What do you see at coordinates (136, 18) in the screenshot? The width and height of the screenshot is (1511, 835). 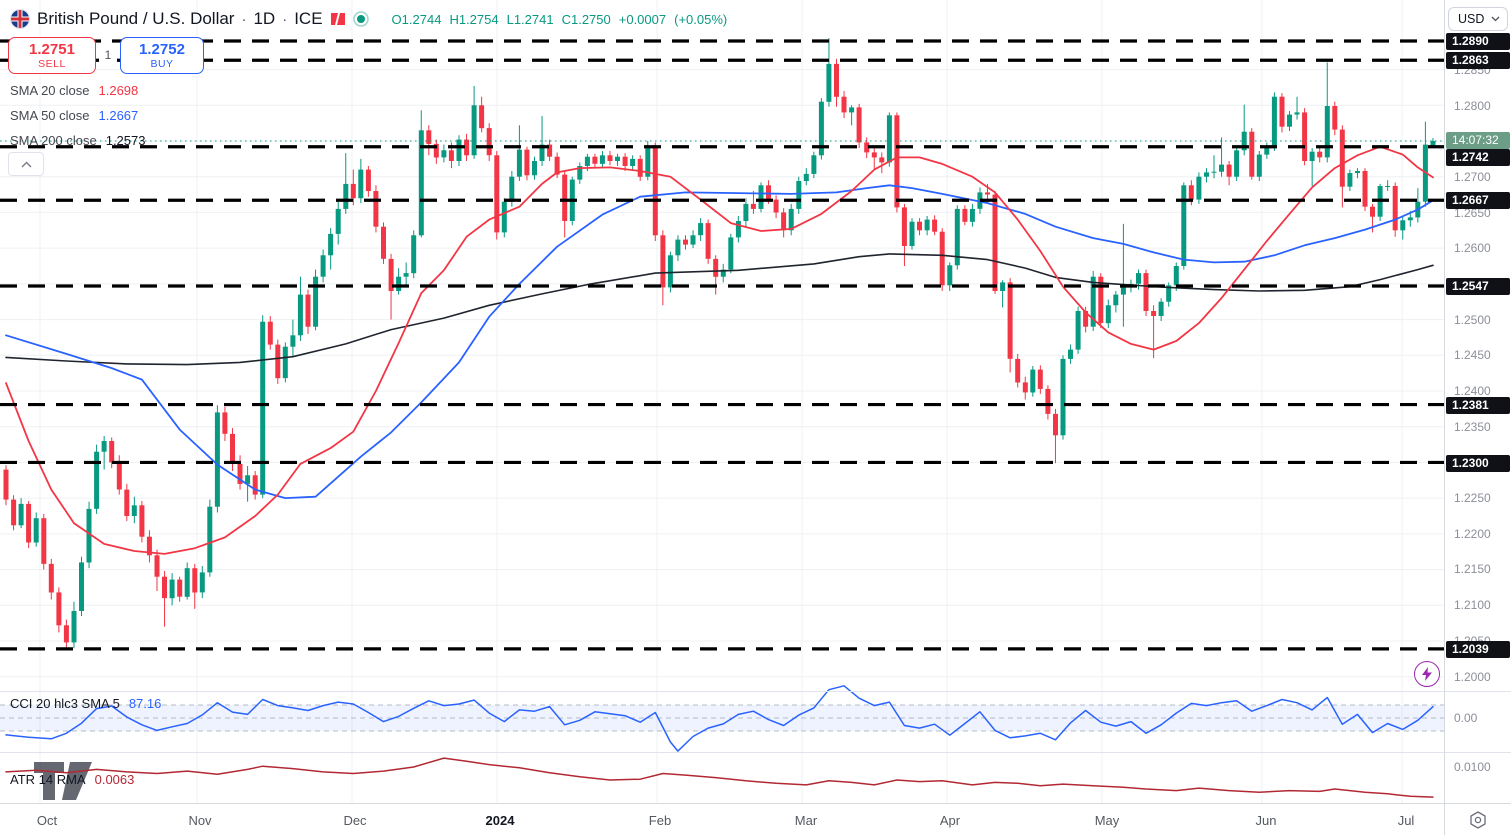 I see `symbol-title: British Pound / U.S. Dollar` at bounding box center [136, 18].